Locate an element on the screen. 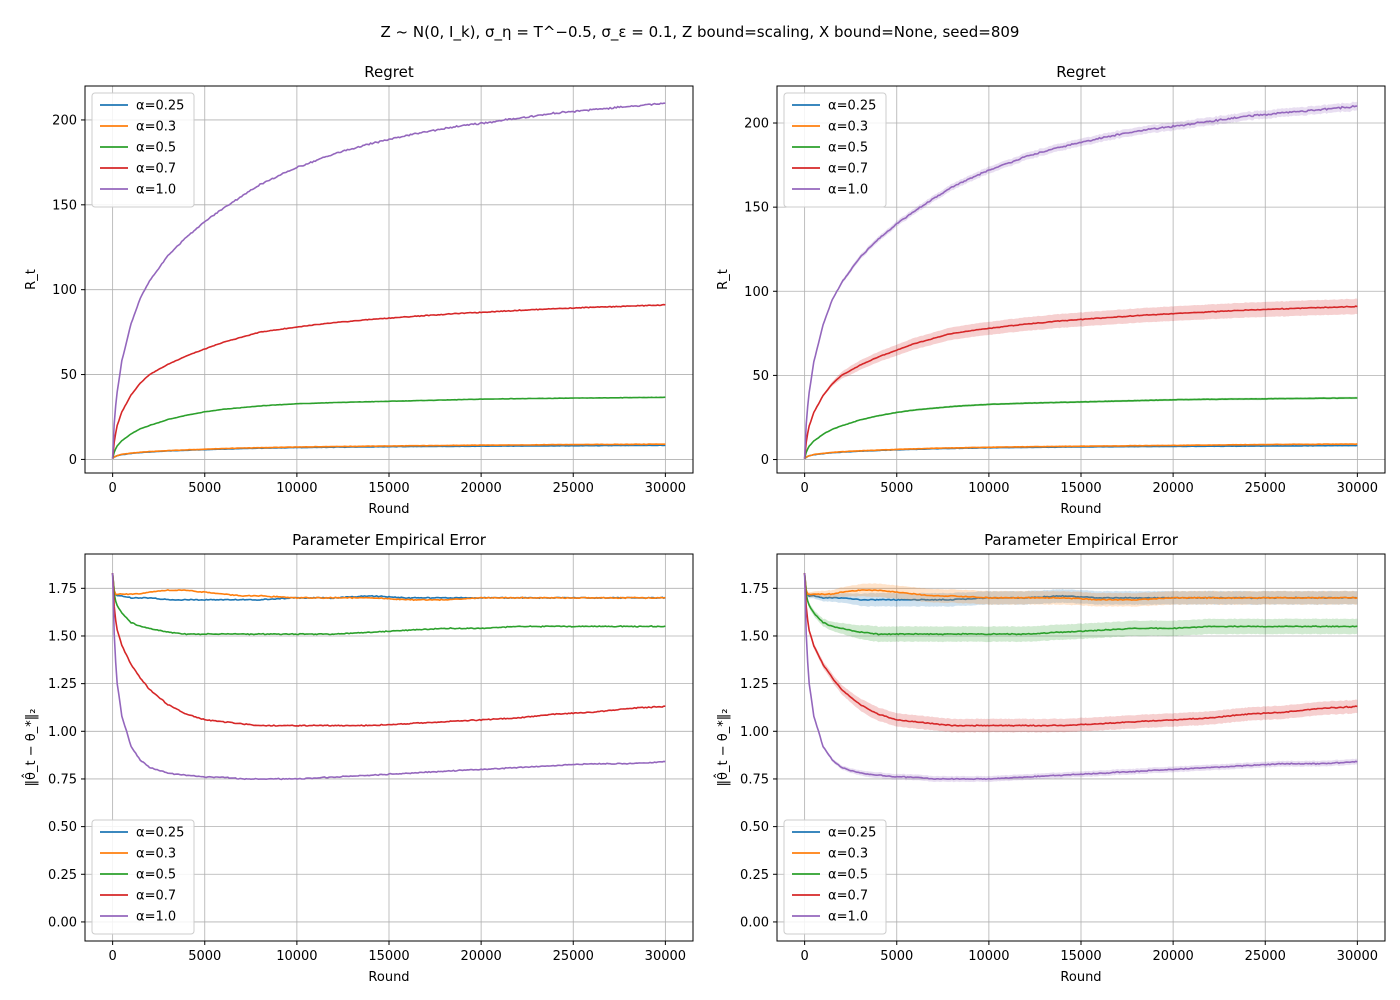  p2-xlabel: Round is located at coordinates (388, 977).